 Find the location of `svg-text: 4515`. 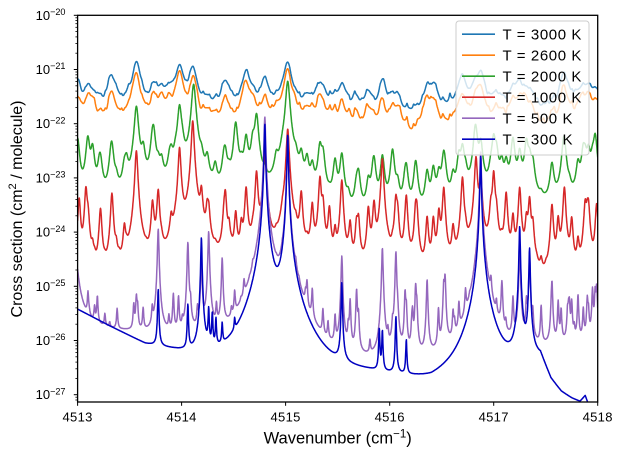

svg-text: 4515 is located at coordinates (286, 417).